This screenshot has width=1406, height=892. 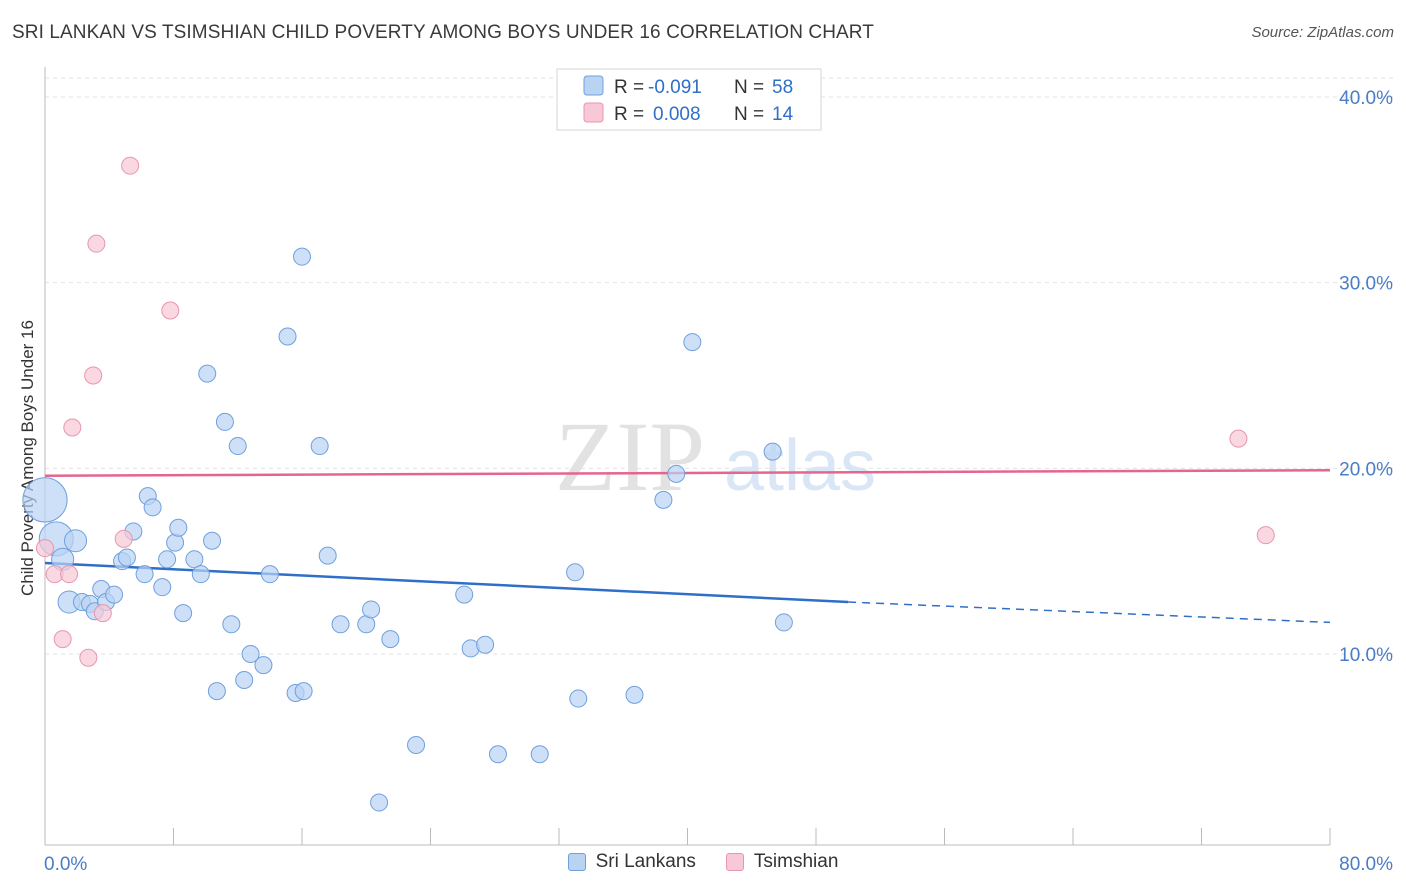 What do you see at coordinates (1366, 284) in the screenshot?
I see `y-tick-label: 30.0%` at bounding box center [1366, 284].